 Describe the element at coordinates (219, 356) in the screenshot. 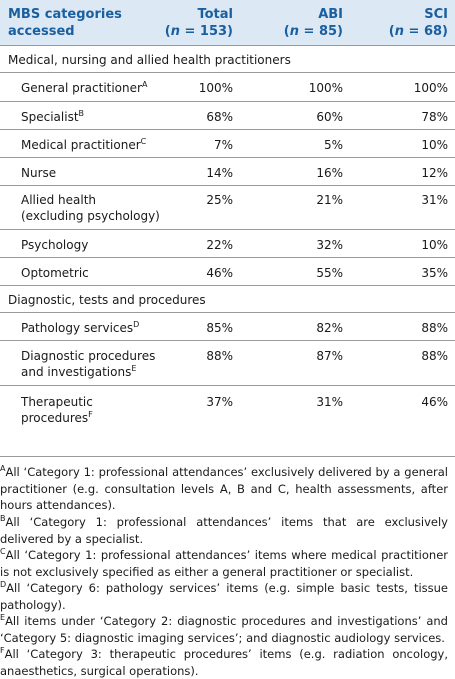

I see `total-value: 88%` at that location.